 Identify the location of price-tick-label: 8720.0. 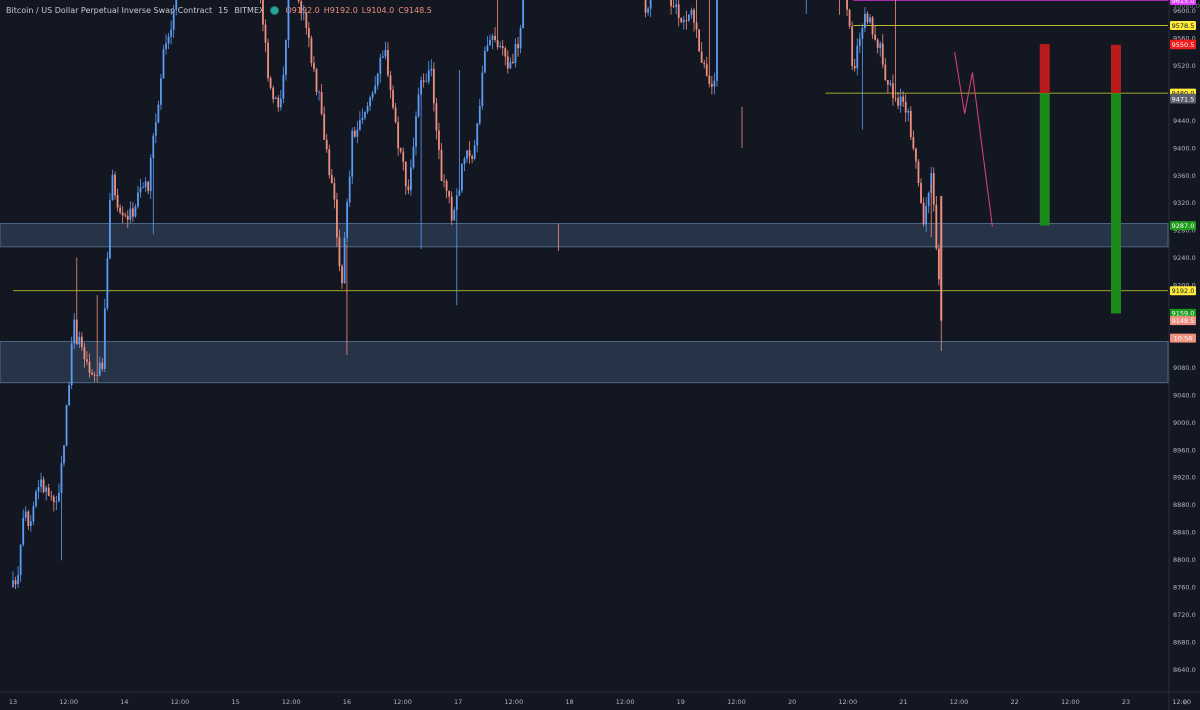
(1184, 615).